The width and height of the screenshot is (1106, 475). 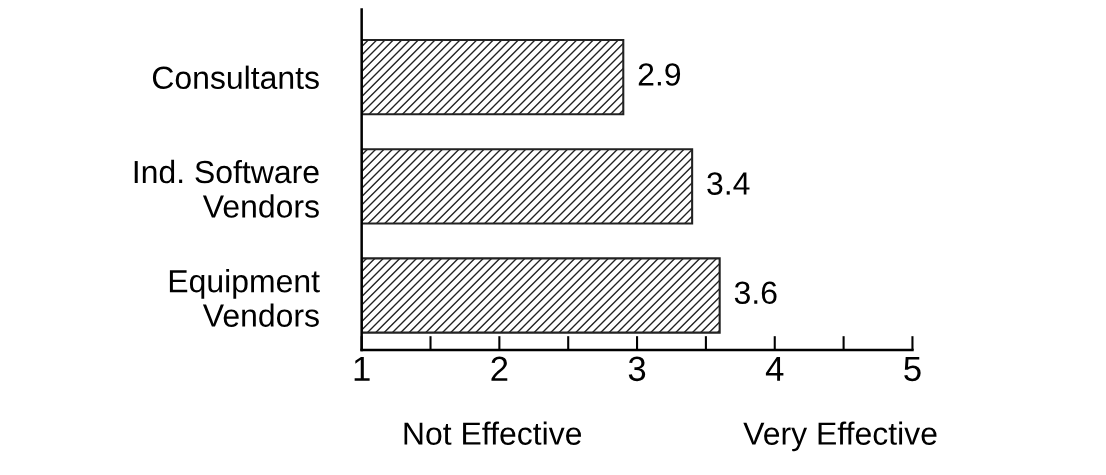 I want to click on y-tick-label: Equipment Vendors, so click(x=244, y=298).